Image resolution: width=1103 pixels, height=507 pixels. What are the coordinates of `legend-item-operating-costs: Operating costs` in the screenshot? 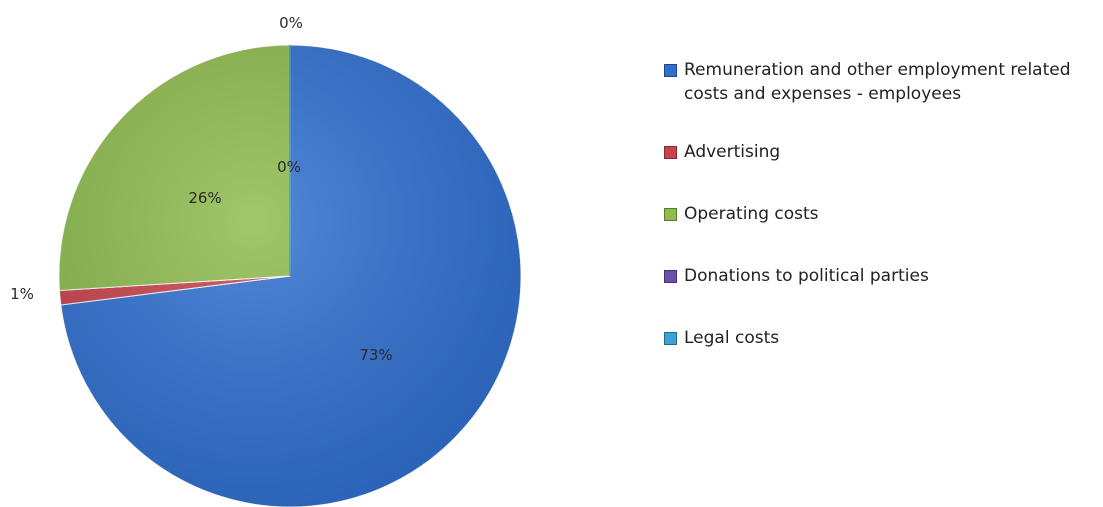 It's located at (882, 214).